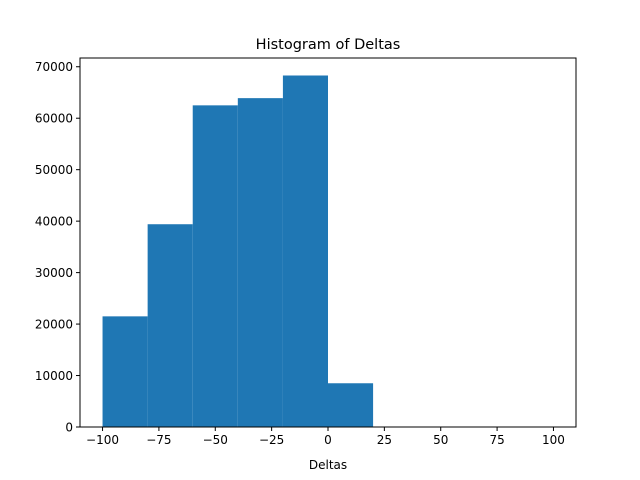  What do you see at coordinates (440, 440) in the screenshot?
I see `x-tick-label: 50` at bounding box center [440, 440].